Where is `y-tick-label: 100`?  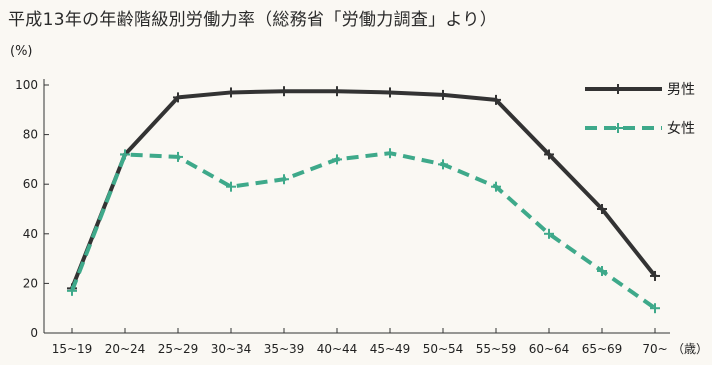 y-tick-label: 100 is located at coordinates (26, 85).